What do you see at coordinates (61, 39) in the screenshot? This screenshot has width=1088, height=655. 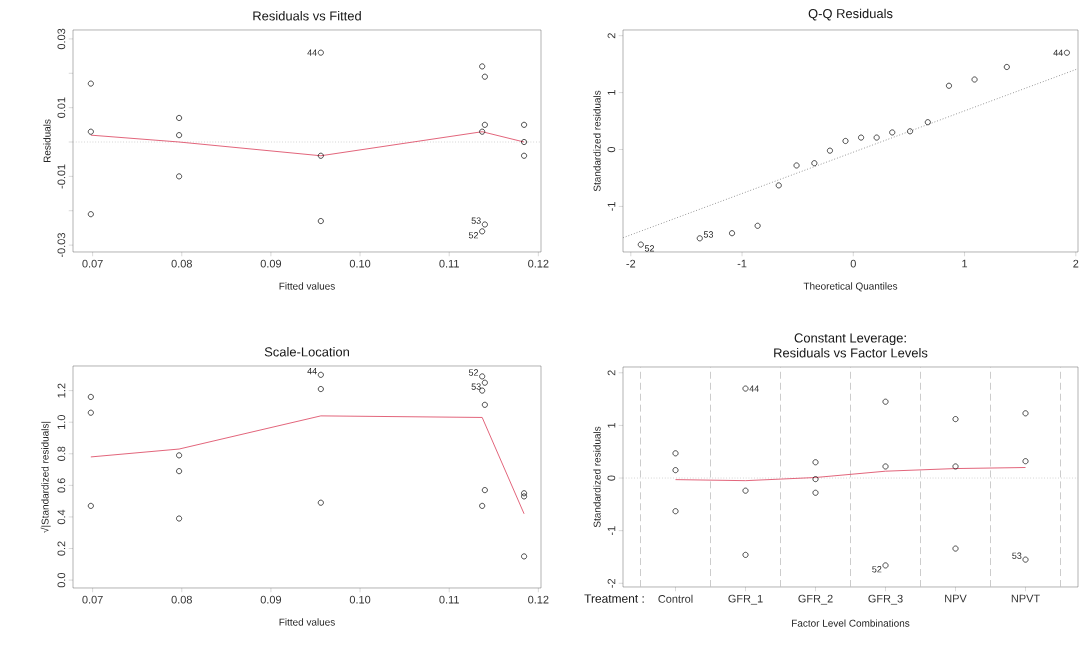 I see `y-tick-label: 0.03` at bounding box center [61, 39].